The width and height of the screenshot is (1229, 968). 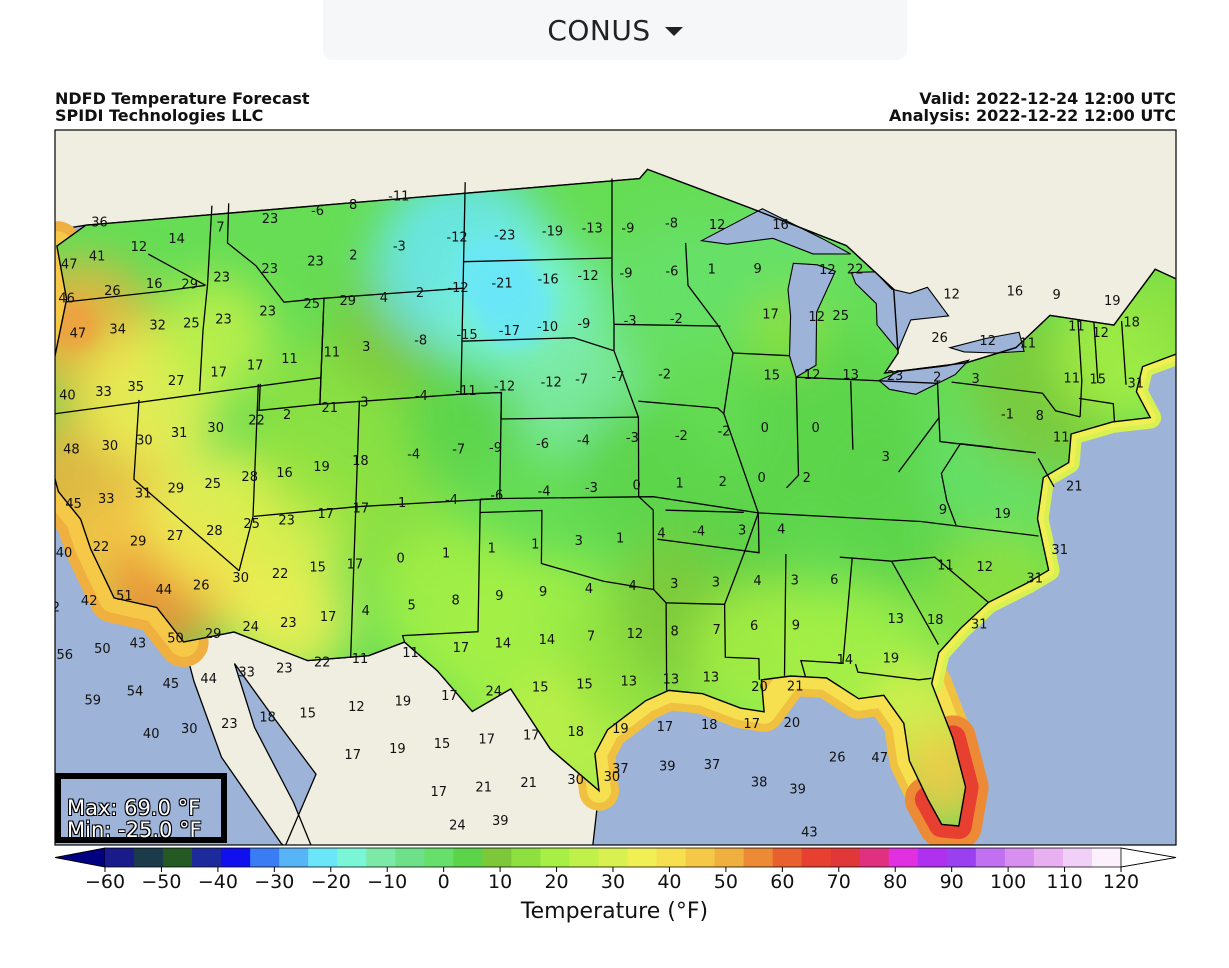 What do you see at coordinates (105, 882) in the screenshot?
I see `colorbar-tick-label: −60` at bounding box center [105, 882].